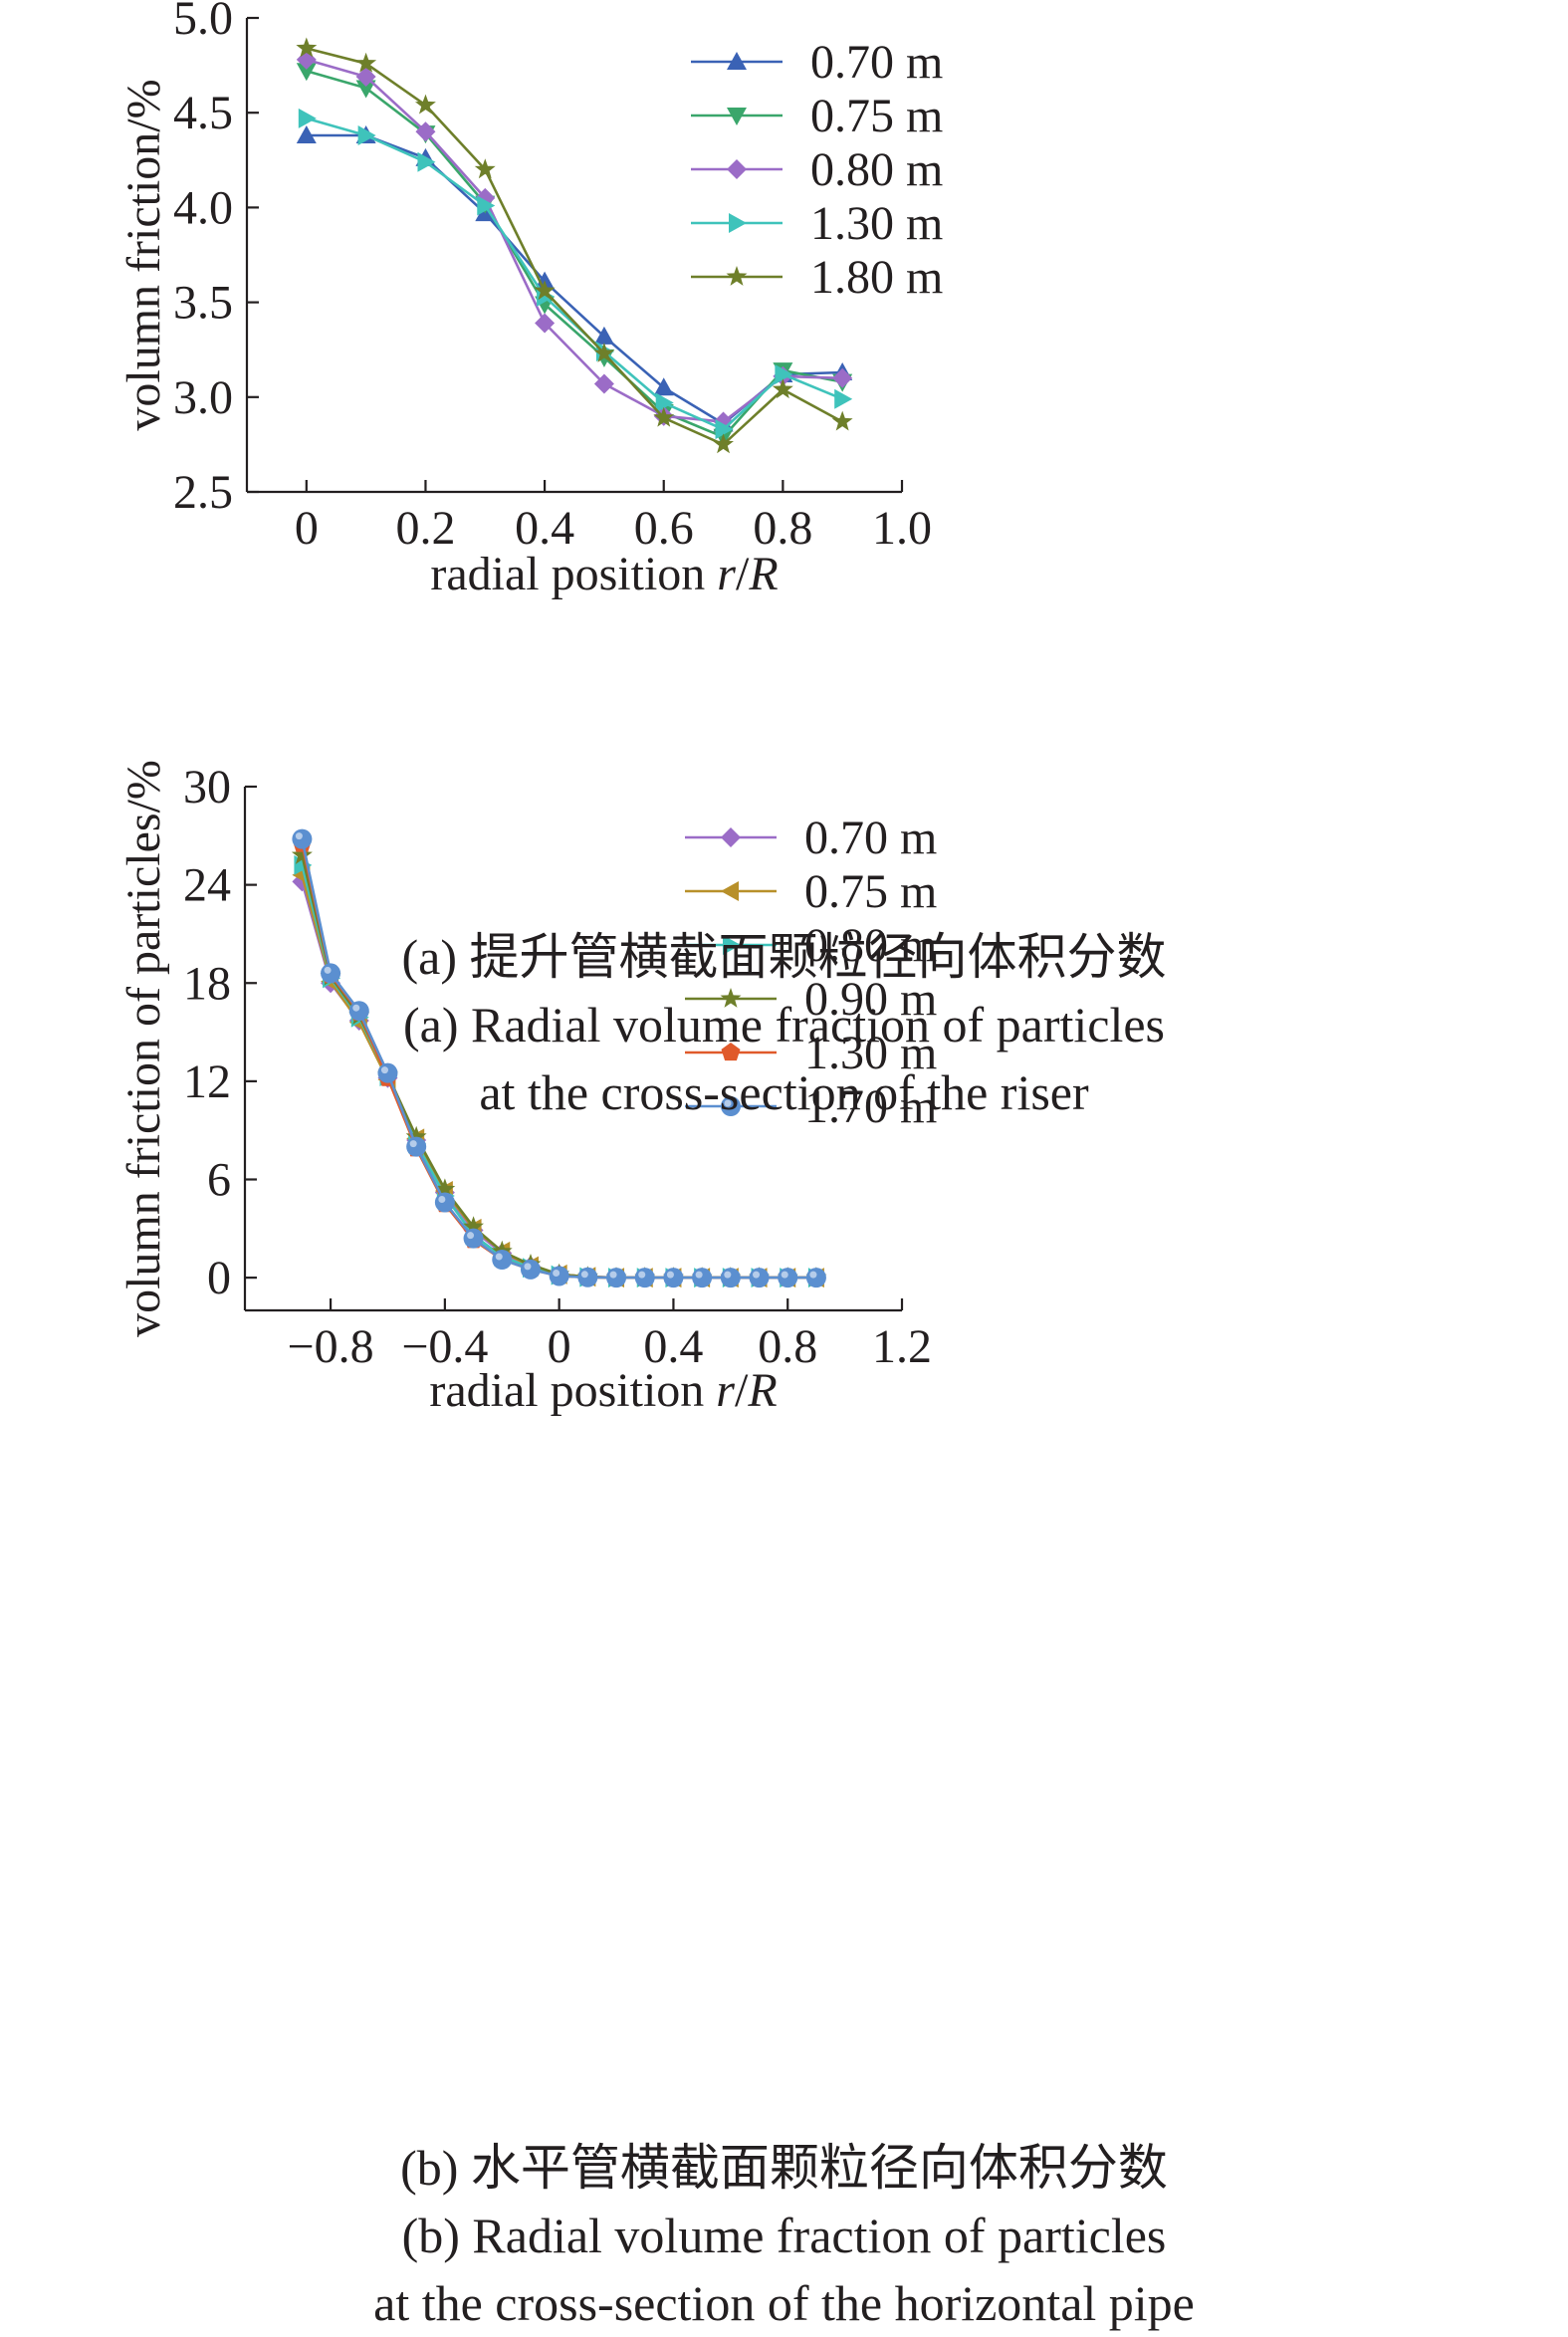  Describe the element at coordinates (219, 1180) in the screenshot. I see `chart-b-y-tick-label: 6` at that location.